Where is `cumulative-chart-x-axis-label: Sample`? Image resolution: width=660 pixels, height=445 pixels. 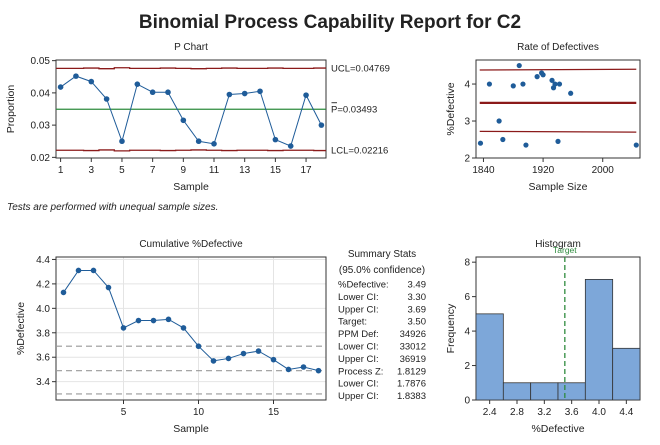
cumulative-chart-x-axis-label: Sample is located at coordinates (191, 429).